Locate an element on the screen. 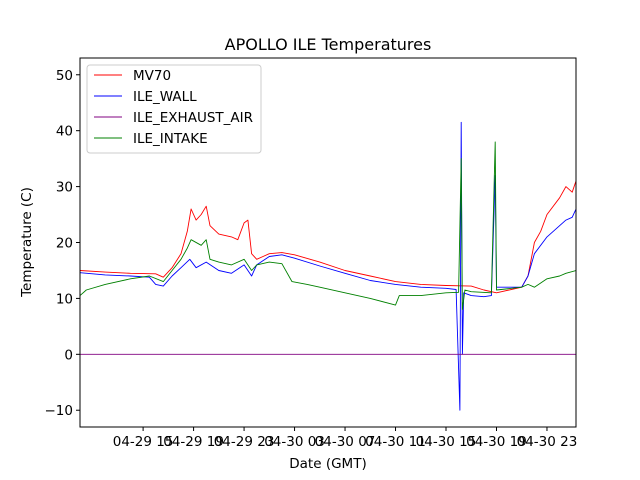 This screenshot has height=480, width=640. legend-entry-label: MV70 is located at coordinates (152, 76).